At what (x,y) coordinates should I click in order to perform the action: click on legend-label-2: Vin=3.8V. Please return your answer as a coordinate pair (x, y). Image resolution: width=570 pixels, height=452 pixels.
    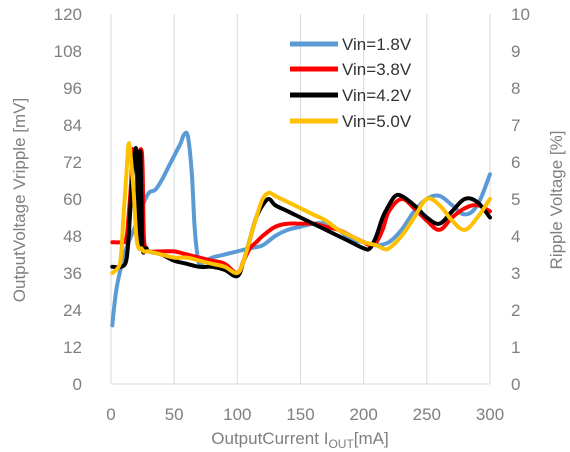
    Looking at the image, I should click on (377, 69).